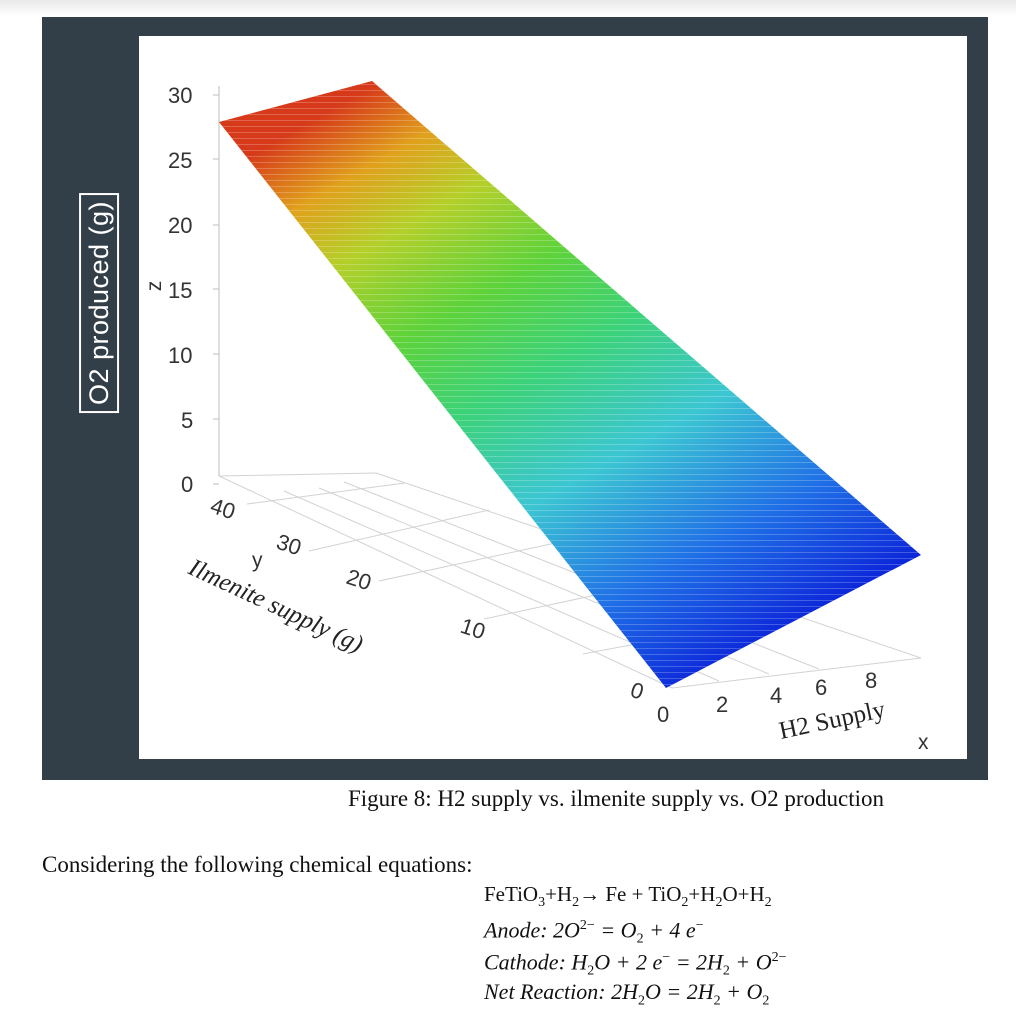 This screenshot has width=1016, height=1015. I want to click on equation-net-reaction: Net Reaction: 2H2O = 2H2 + O2, so click(626, 996).